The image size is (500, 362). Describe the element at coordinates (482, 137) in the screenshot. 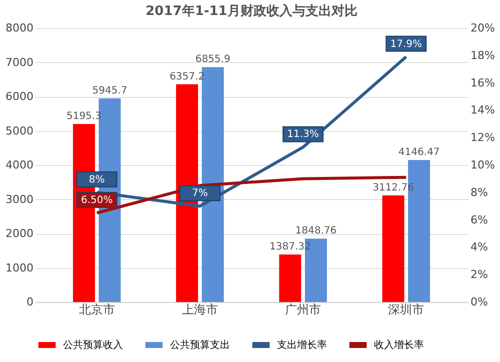

I see `y2-tick-label: 12%` at that location.